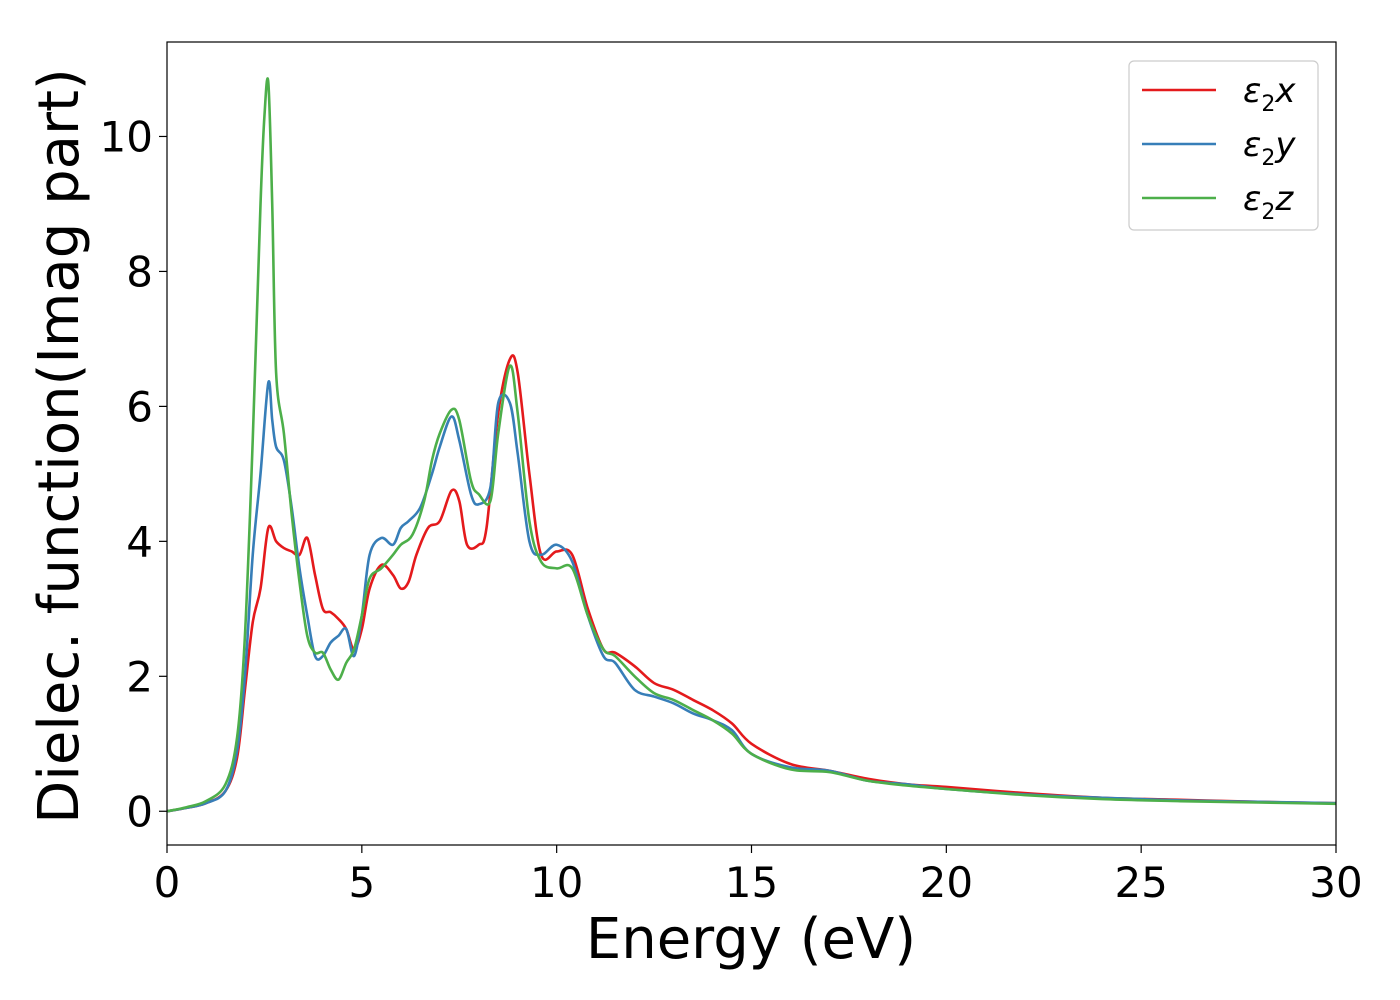  I want to click on y-axis: 0 2 4 6 8 10, so click(133, 474).